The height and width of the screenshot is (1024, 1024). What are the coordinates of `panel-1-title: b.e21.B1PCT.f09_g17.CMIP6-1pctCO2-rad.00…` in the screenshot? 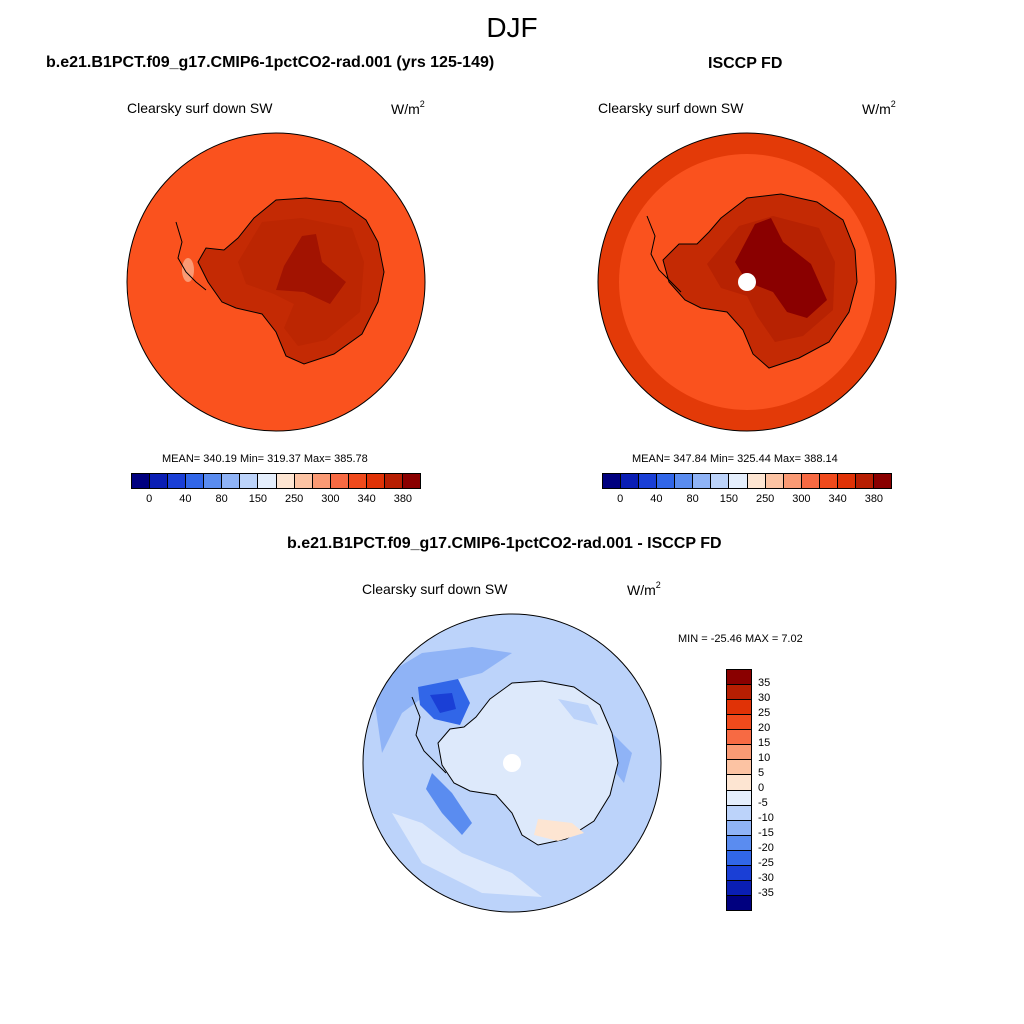 It's located at (270, 62).